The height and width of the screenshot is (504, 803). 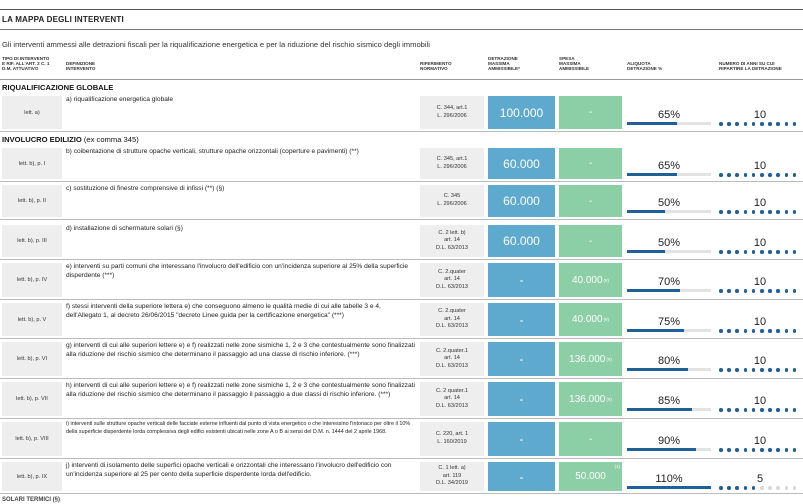 I want to click on header-aliquota: ALIQUOTA DETRAZIONE %, so click(x=645, y=66).